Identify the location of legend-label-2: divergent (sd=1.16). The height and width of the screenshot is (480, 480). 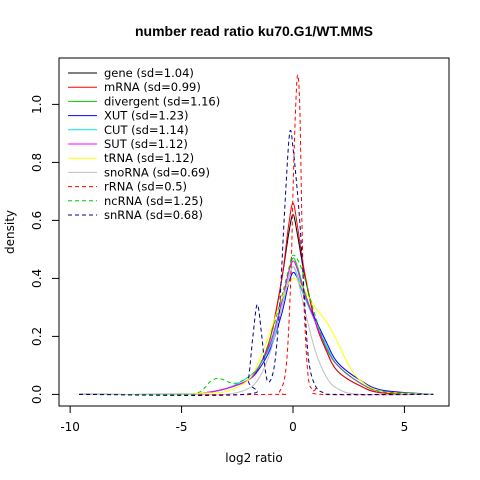
(162, 101).